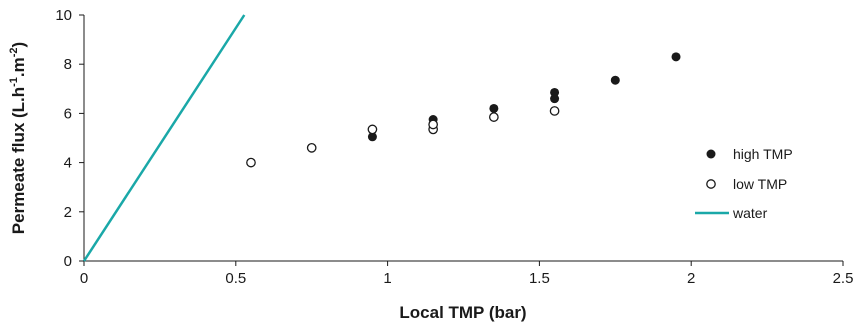 The height and width of the screenshot is (328, 856). What do you see at coordinates (68, 212) in the screenshot?
I see `y-tick-label: 2` at bounding box center [68, 212].